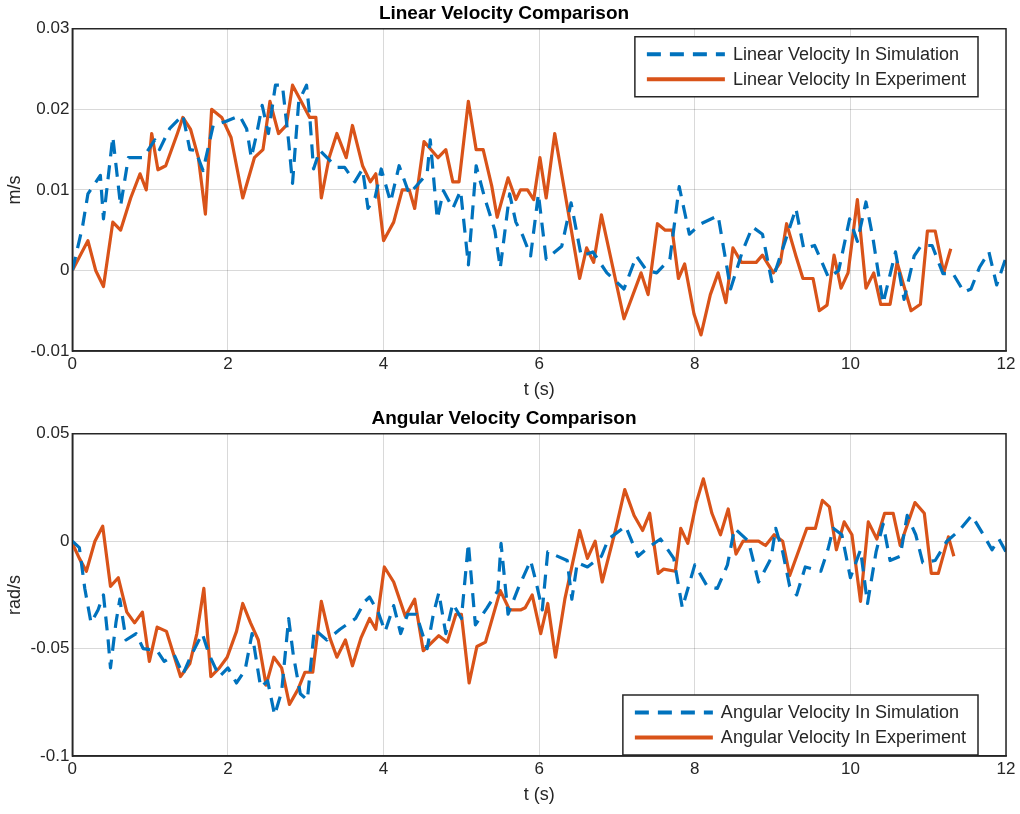 The image size is (1020, 814). What do you see at coordinates (53, 433) in the screenshot?
I see `y-tick-label: 0.05` at bounding box center [53, 433].